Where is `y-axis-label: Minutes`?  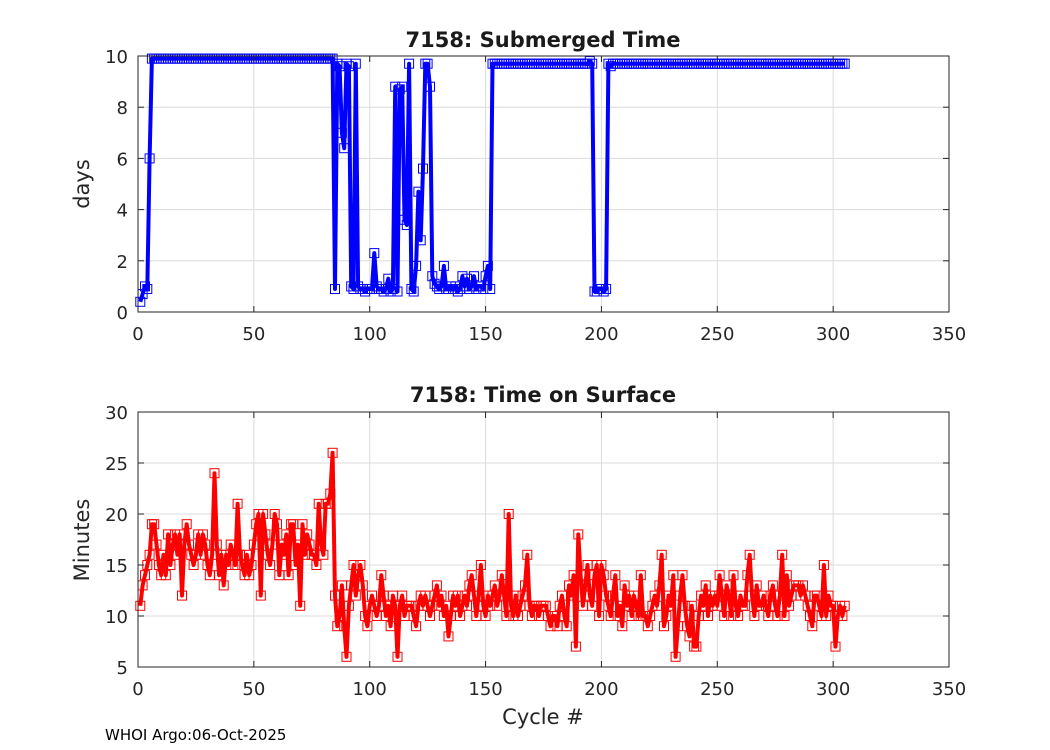
y-axis-label: Minutes is located at coordinates (82, 540).